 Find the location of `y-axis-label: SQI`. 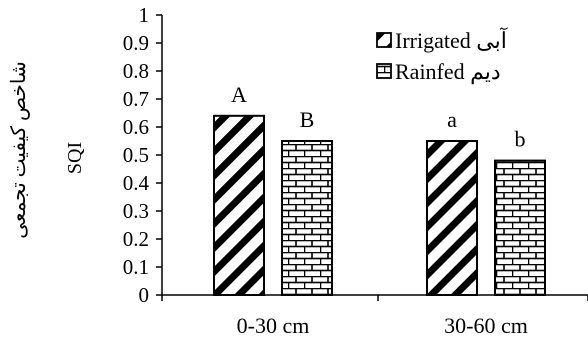

y-axis-label: SQI is located at coordinates (75, 158).